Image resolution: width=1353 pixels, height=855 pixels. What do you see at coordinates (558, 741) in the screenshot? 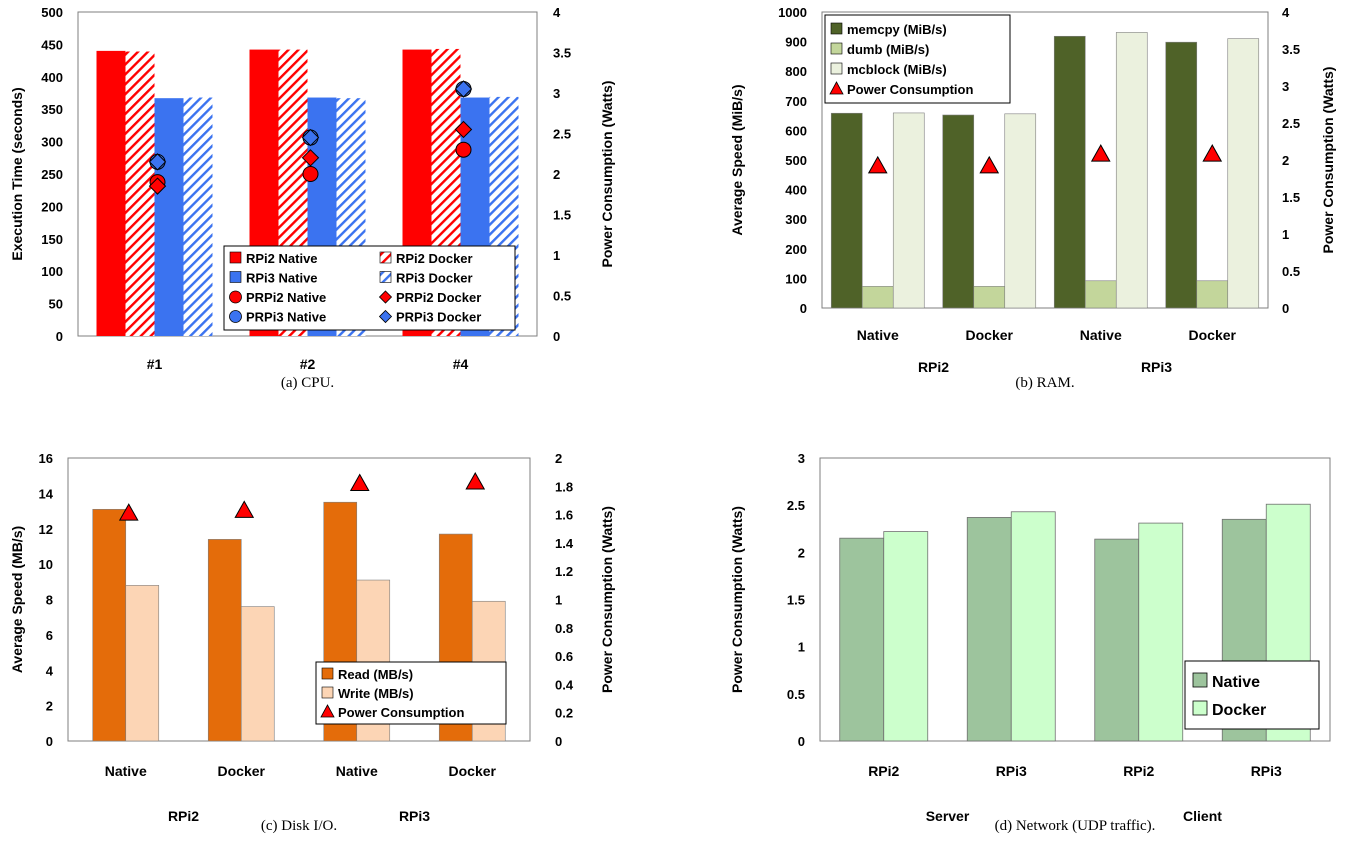
I see `2-y2tick-label: 0` at bounding box center [558, 741].